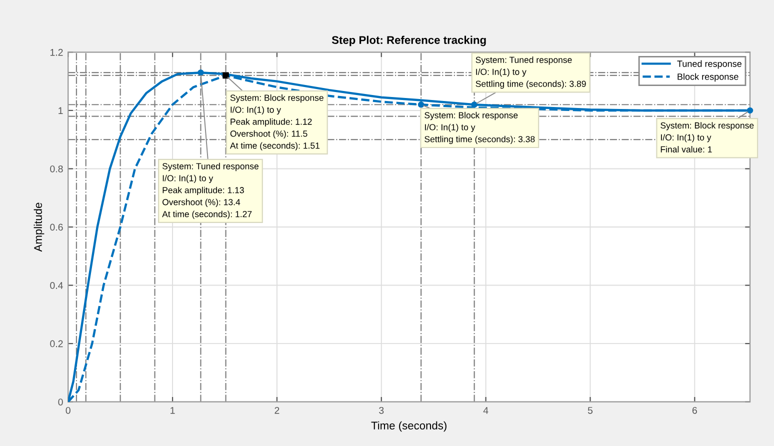 This screenshot has width=774, height=446. I want to click on y-tick-label: 0.8, so click(56, 168).